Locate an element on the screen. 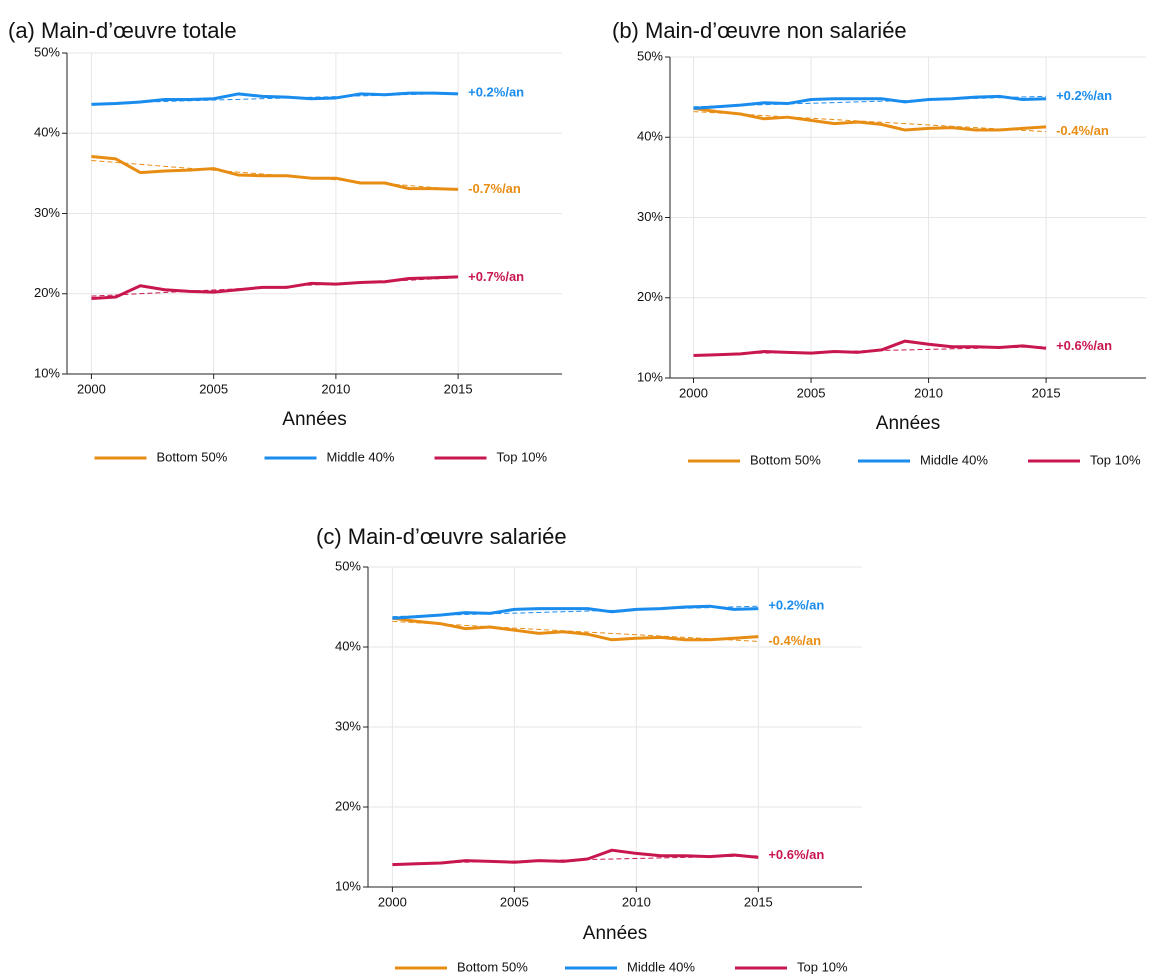 This screenshot has width=1158, height=976. series-annotation: +0.7%/an is located at coordinates (496, 276).